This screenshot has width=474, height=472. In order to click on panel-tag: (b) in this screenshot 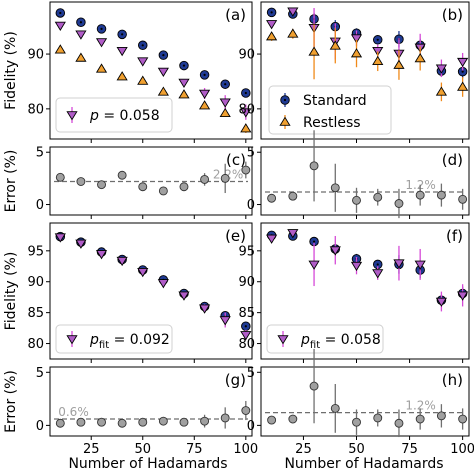, I will do `click(452, 15)`.